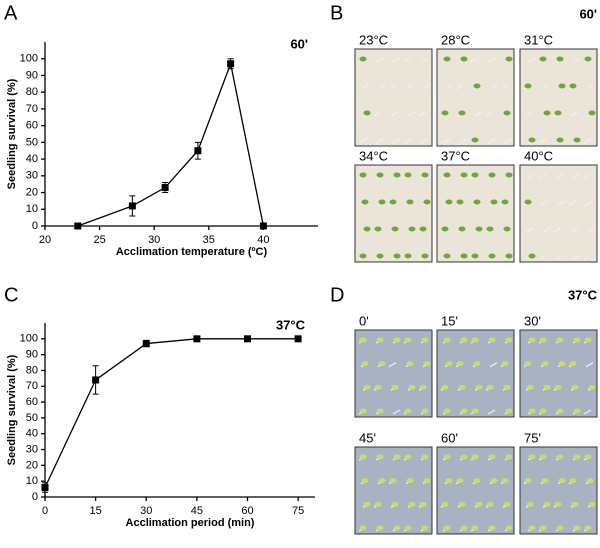  Describe the element at coordinates (263, 240) in the screenshot. I see `x-tick-label: 40` at that location.